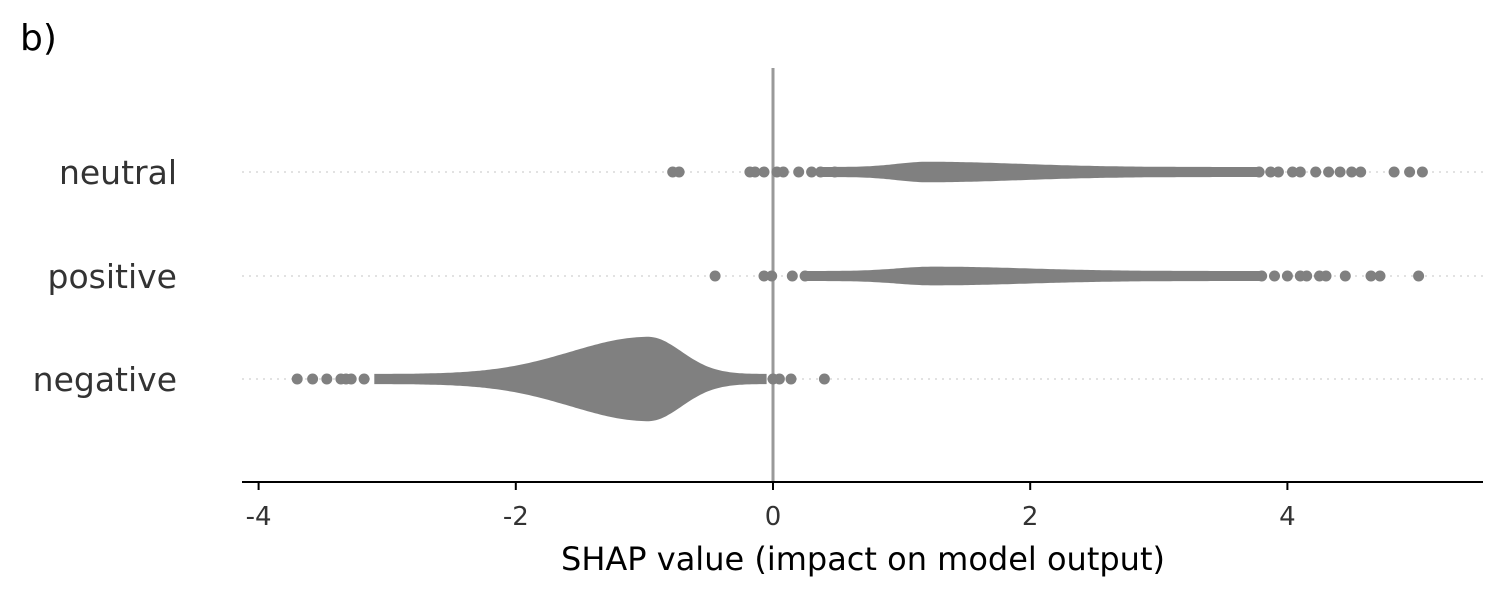  I want to click on dense-negative, so click(570, 379).